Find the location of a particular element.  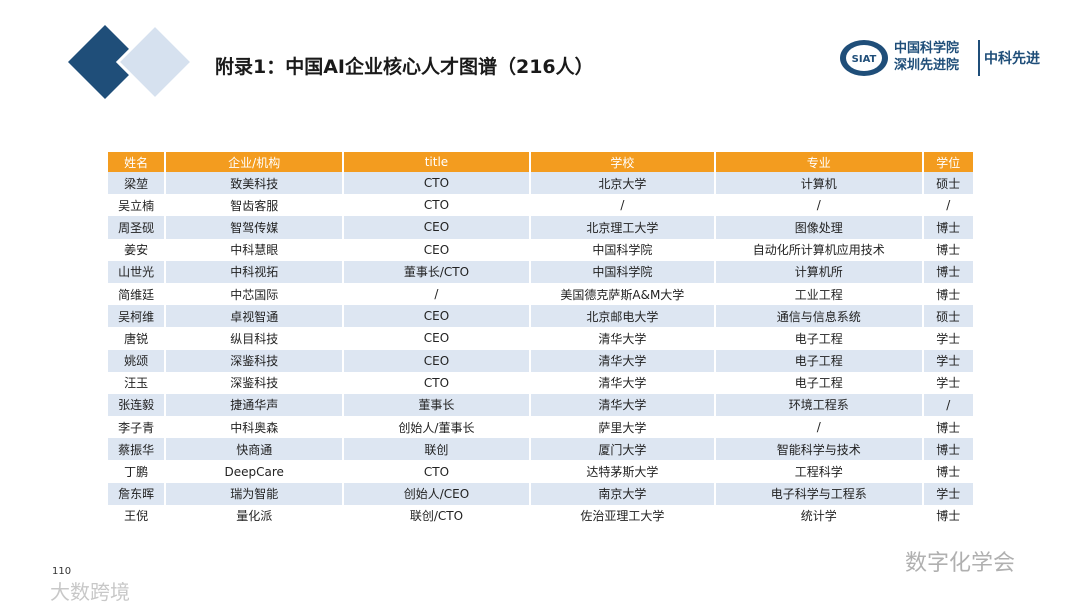

column-header: 专业 is located at coordinates (819, 162).